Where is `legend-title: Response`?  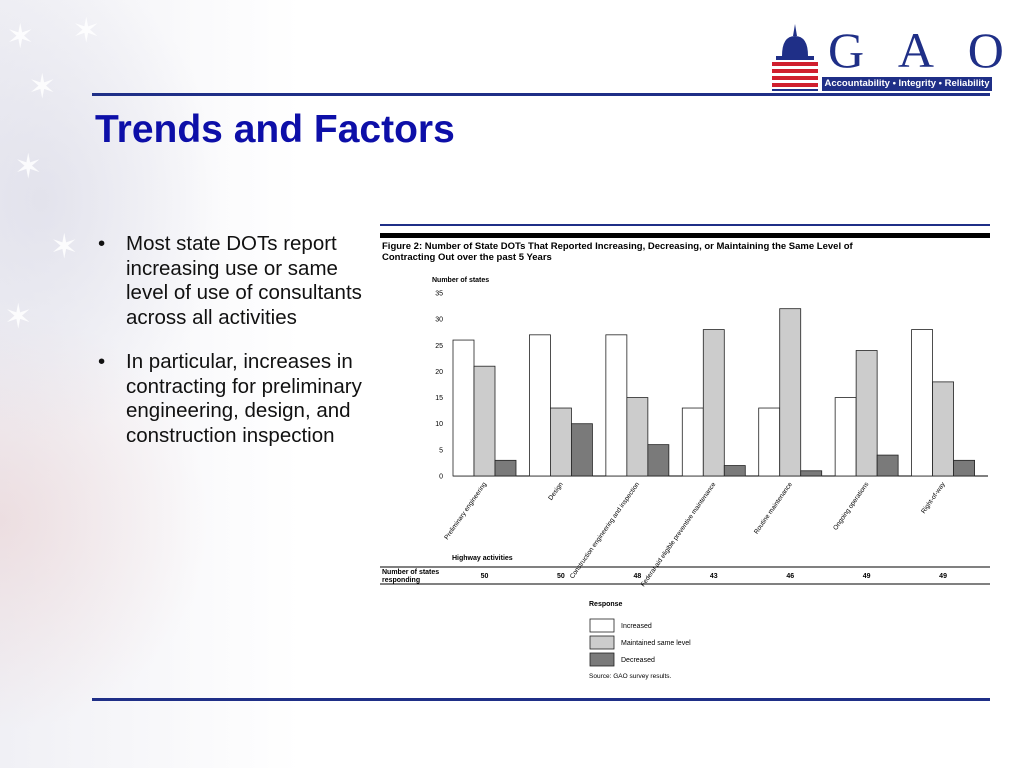 legend-title: Response is located at coordinates (606, 604).